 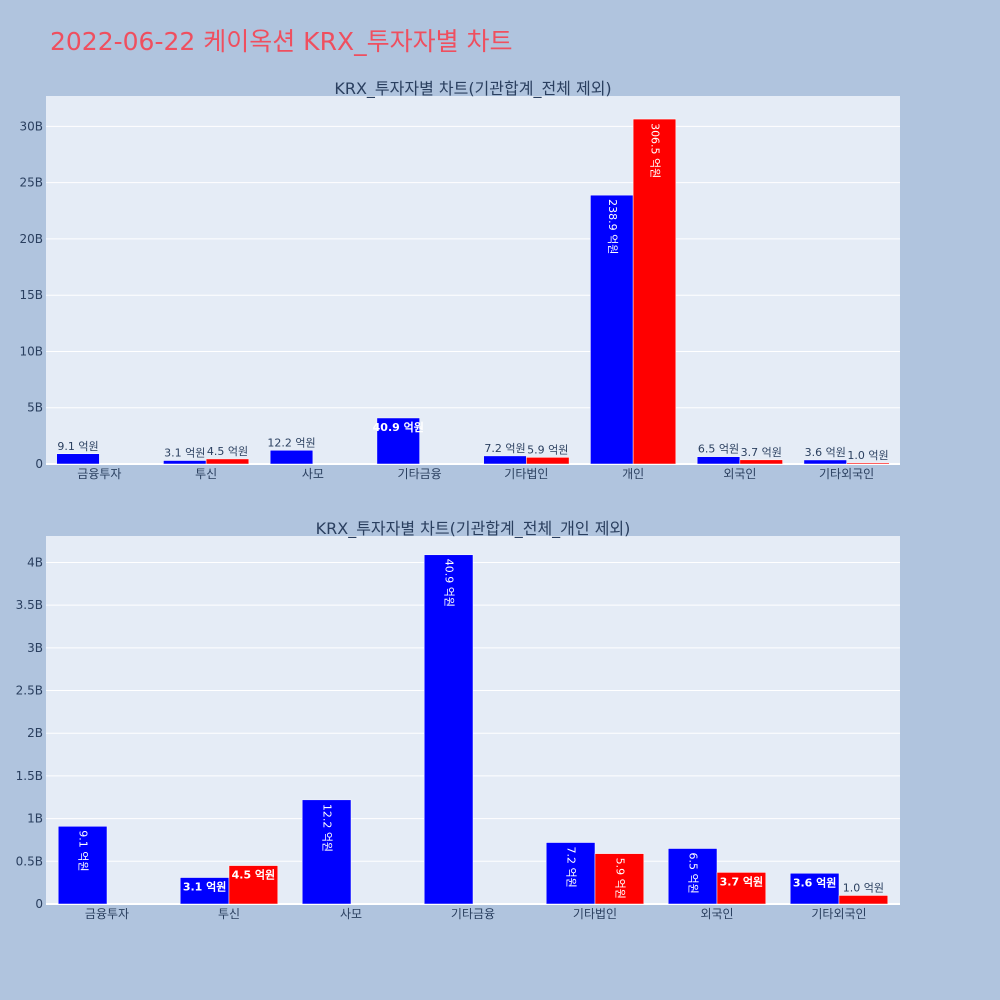 What do you see at coordinates (633, 474) in the screenshot?
I see `x-tick-label: 개인` at bounding box center [633, 474].